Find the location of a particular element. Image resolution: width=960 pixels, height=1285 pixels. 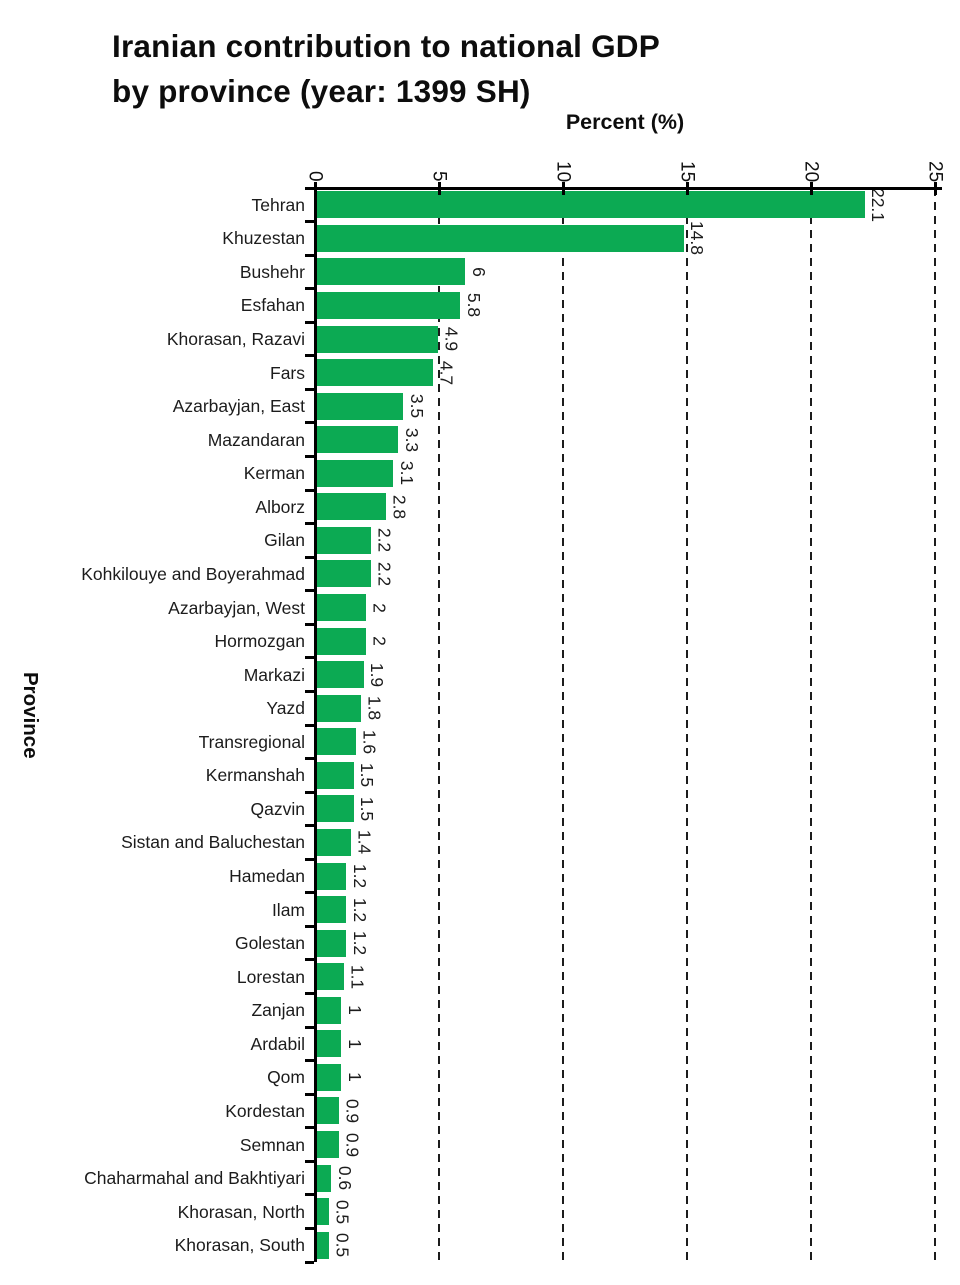

x-tick-label-text: 20 is located at coordinates (811, 171).